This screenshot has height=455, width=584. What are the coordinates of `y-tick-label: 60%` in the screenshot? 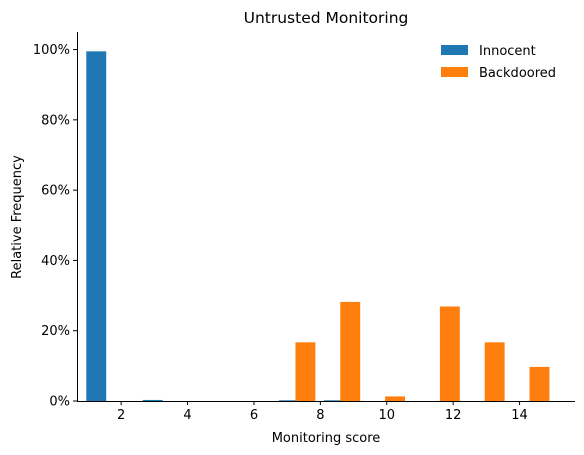 It's located at (55, 191).